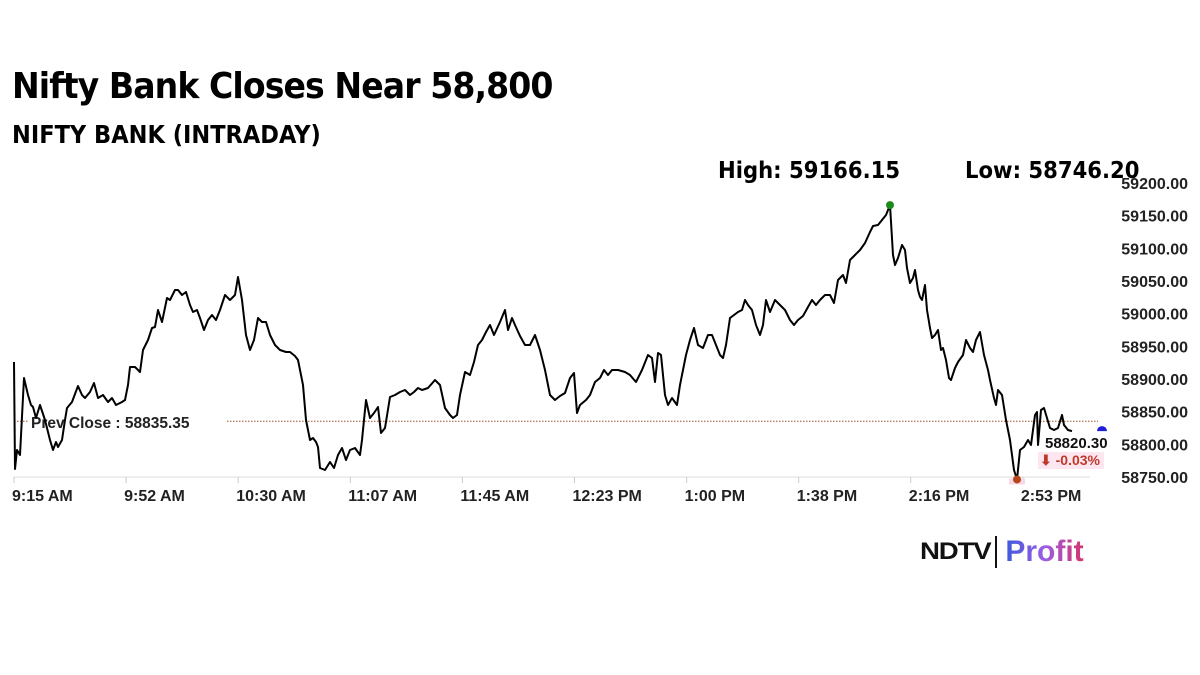 The width and height of the screenshot is (1200, 675). Describe the element at coordinates (827, 496) in the screenshot. I see `x-tick-label: 1:38 PM` at that location.